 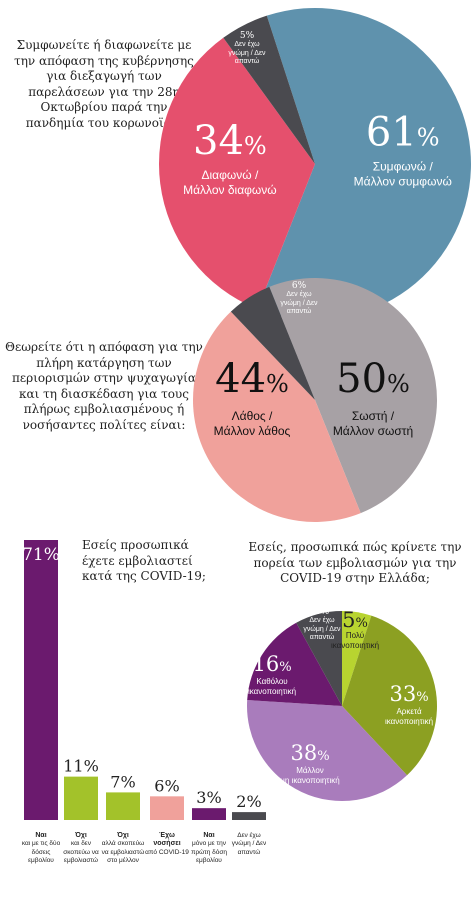 I want to click on bar-category: Όχι αλλά σκοπεύω να εμβολιαστώ στο μέλλον, so click(x=123, y=848).